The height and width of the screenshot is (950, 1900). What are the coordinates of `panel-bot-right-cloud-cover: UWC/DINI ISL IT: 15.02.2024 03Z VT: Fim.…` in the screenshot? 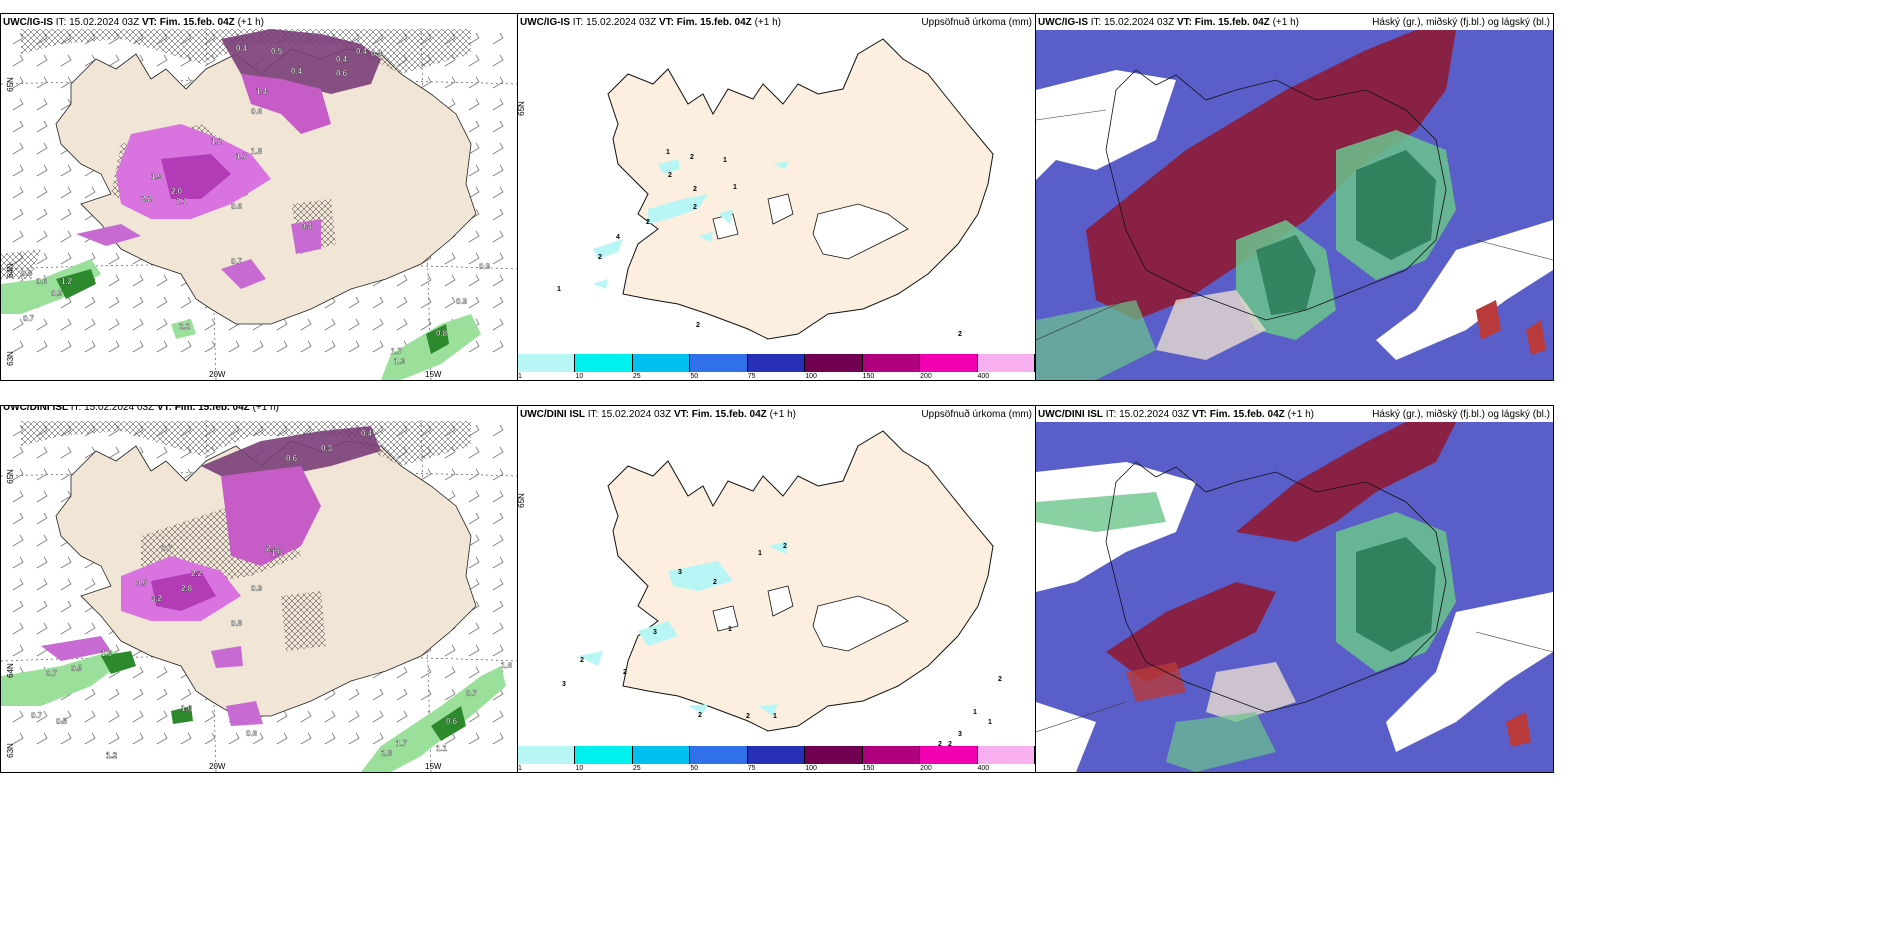 It's located at (1294, 589).